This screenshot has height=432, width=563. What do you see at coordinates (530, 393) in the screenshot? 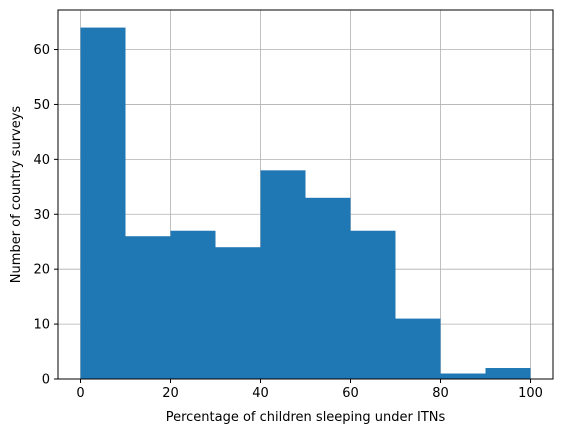
I see `x-tick-label: 100` at bounding box center [530, 393].